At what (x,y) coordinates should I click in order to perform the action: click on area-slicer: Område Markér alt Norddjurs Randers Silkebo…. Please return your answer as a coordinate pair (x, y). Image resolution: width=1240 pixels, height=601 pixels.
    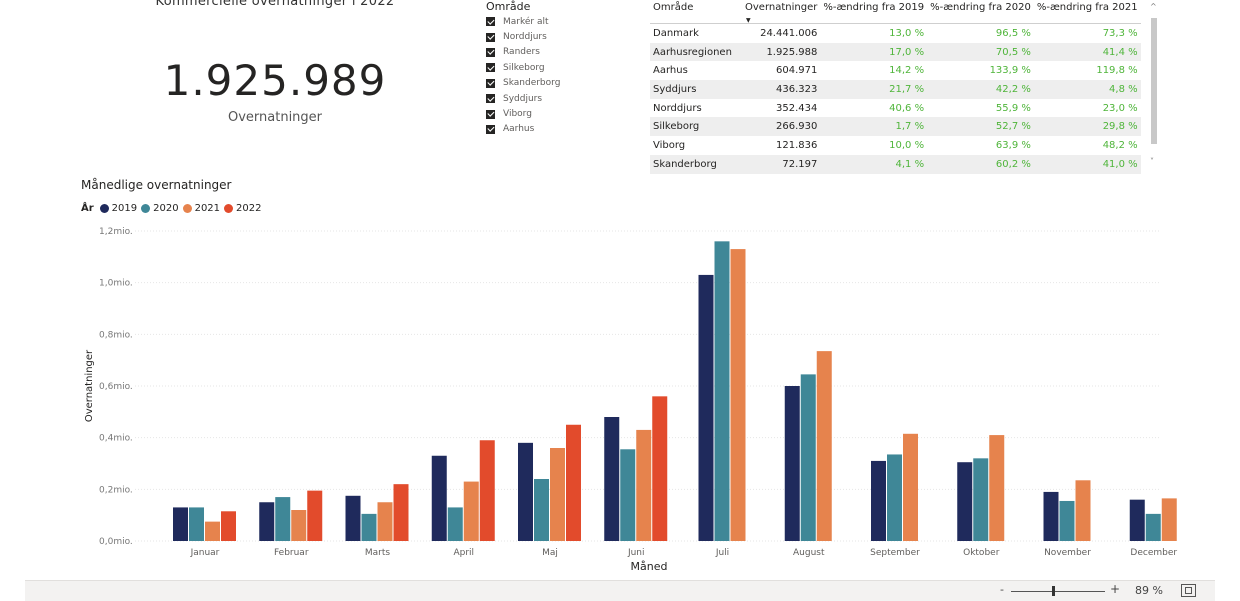
    Looking at the image, I should click on (556, 68).